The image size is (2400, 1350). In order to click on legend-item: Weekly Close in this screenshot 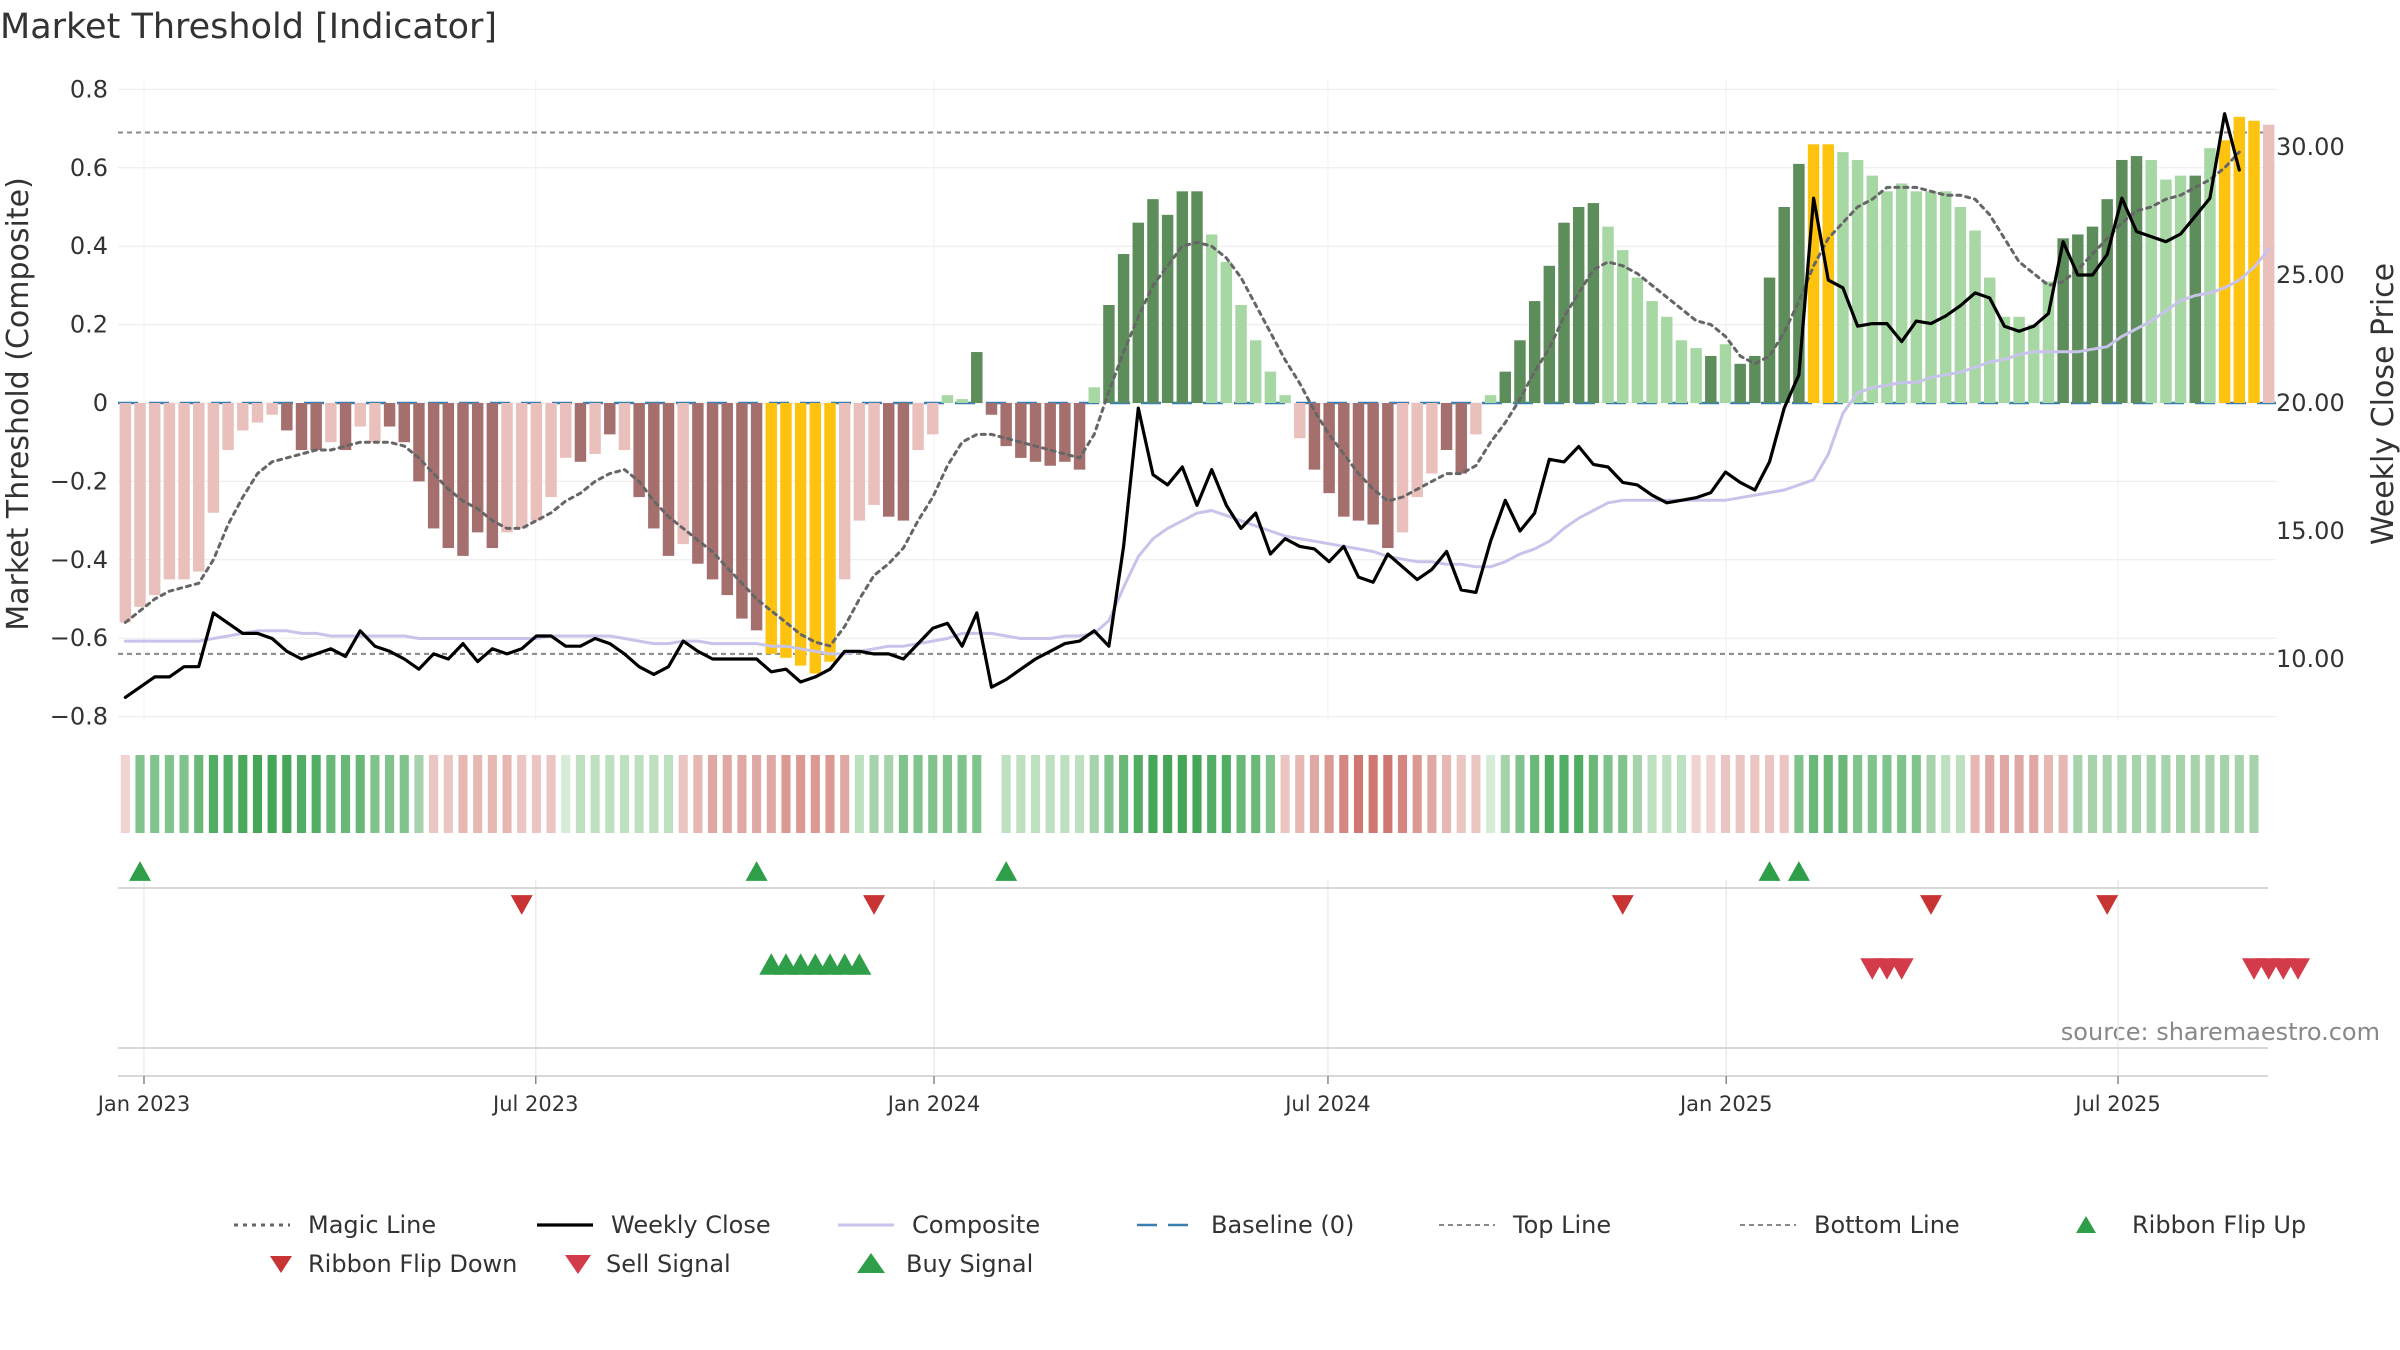, I will do `click(654, 1225)`.